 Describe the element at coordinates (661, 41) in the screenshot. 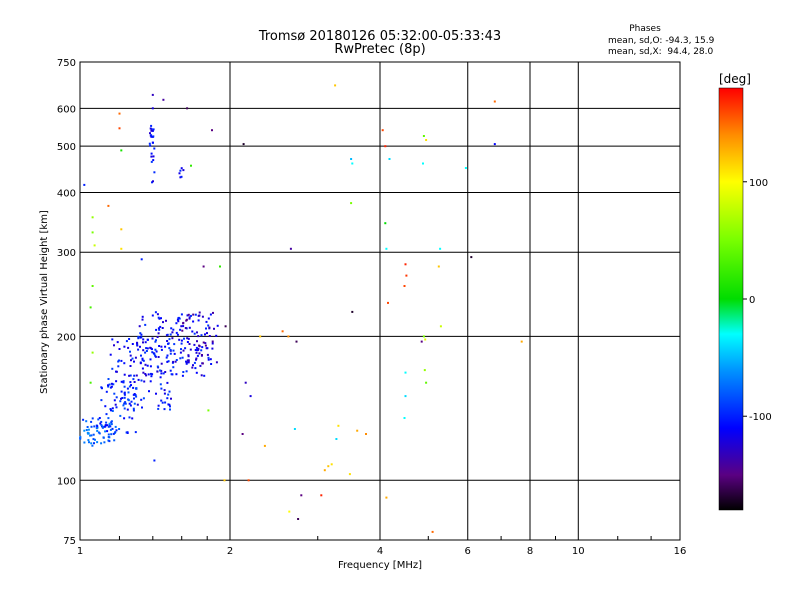

I see `stats-line-o: mean, sd,O: -94.3, 15.9` at that location.